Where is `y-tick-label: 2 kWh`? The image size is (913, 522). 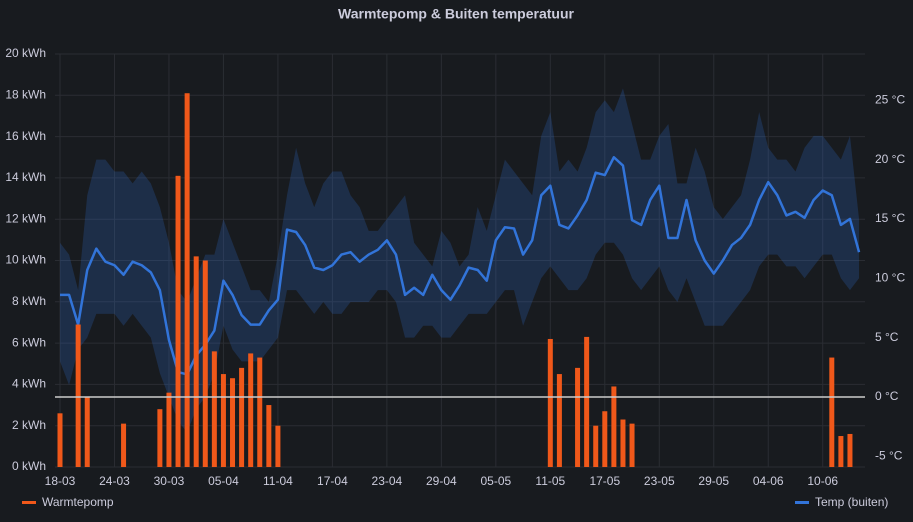
y-tick-label: 2 kWh is located at coordinates (29, 425).